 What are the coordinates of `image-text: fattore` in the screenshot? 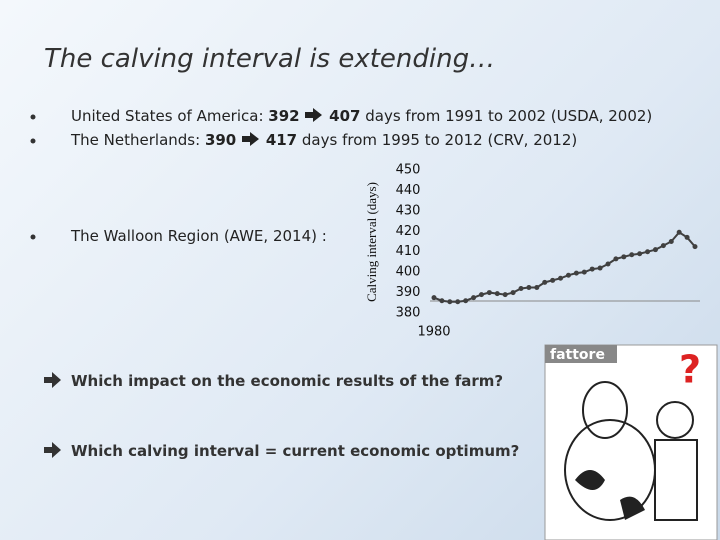 It's located at (577, 355).